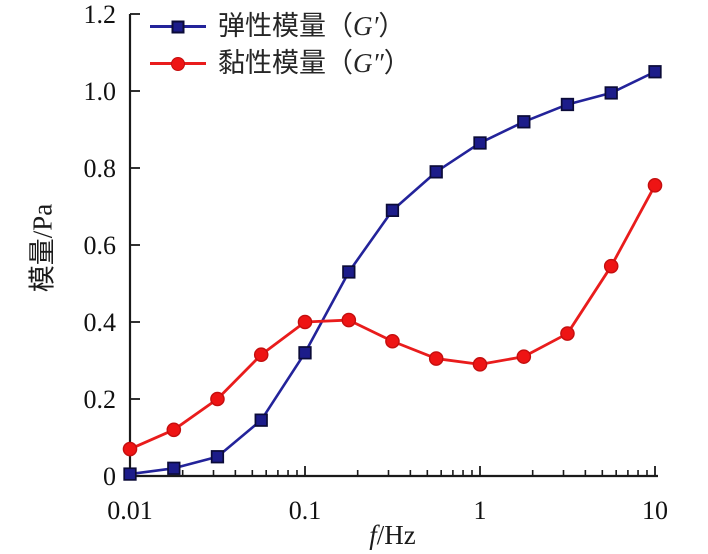 This screenshot has height=554, width=708. I want to click on legend-key-viscous, so click(178, 64).